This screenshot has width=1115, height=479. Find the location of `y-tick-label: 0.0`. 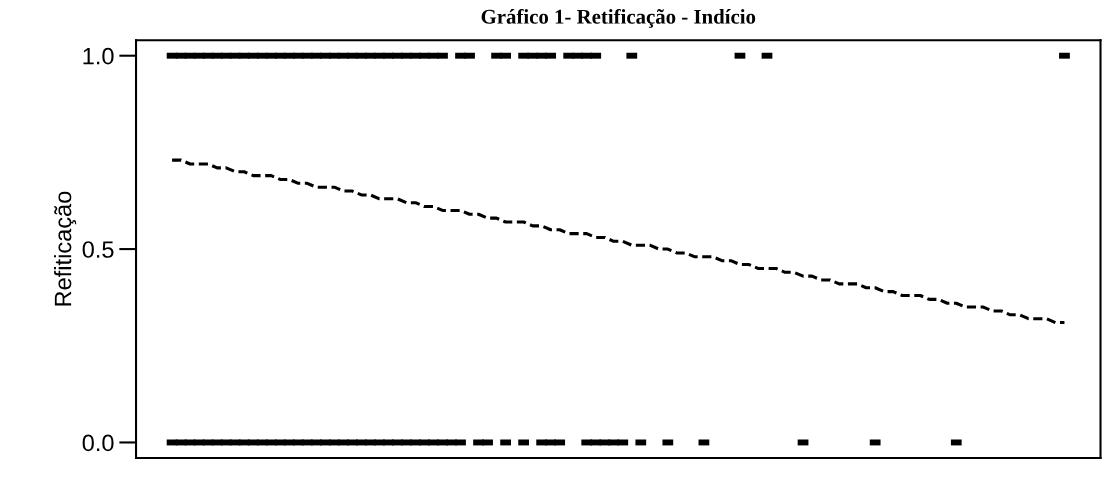

y-tick-label: 0.0 is located at coordinates (98, 443).